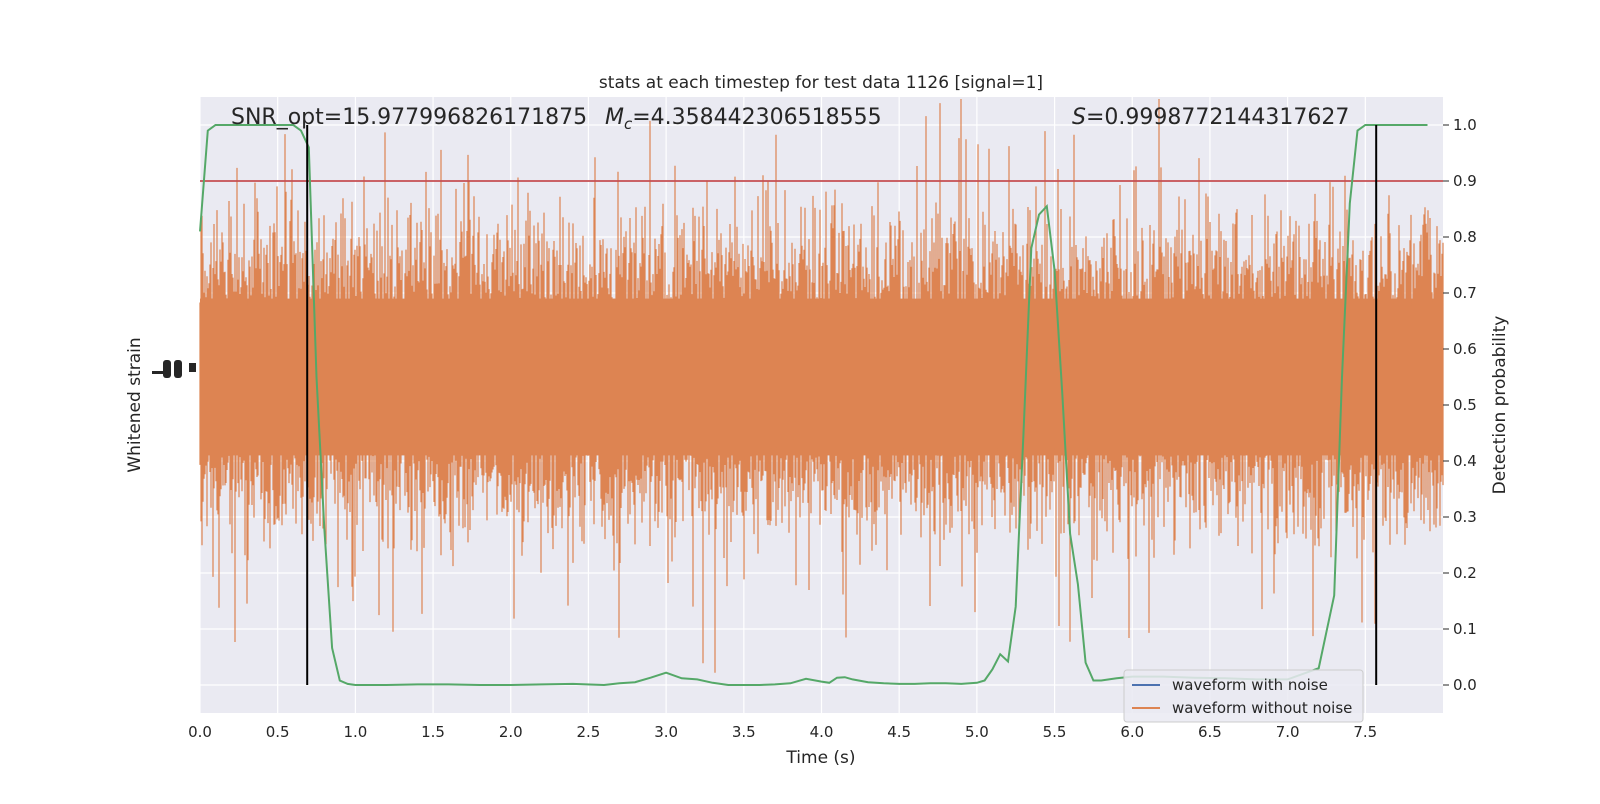 The image size is (1600, 804). I want to click on chirp-mass-annotation: Mc=4.358442306518555, so click(743, 119).